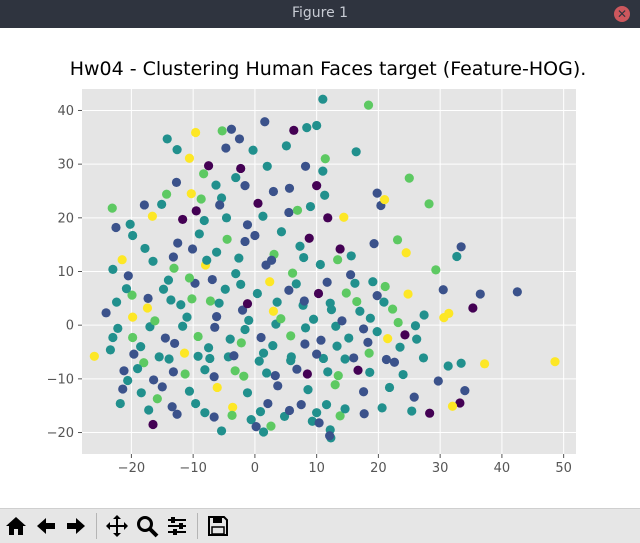 This screenshot has height=543, width=640. Describe the element at coordinates (177, 526) in the screenshot. I see `configure-subplots-button` at that location.